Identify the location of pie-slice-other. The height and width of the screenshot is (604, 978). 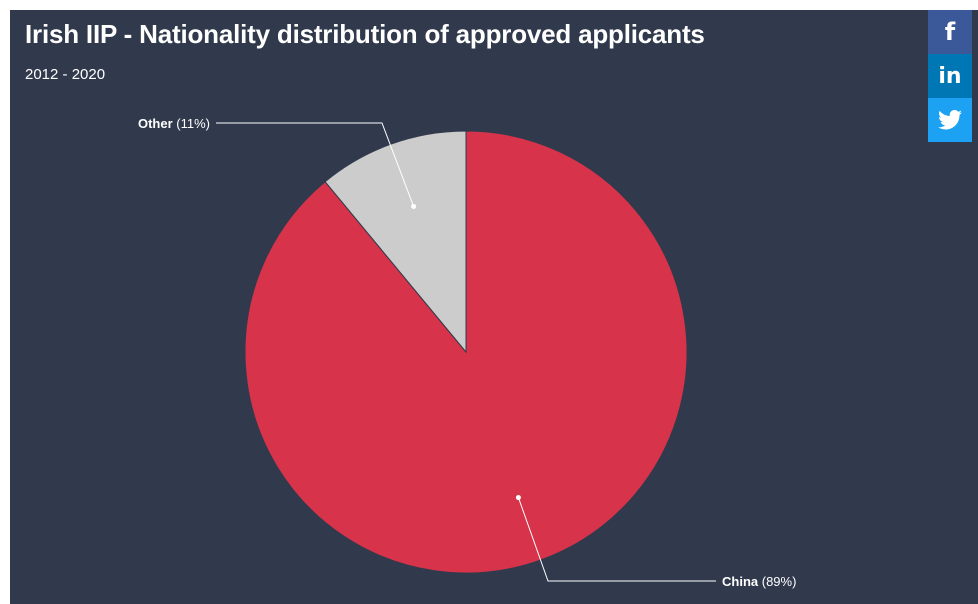
(395, 242).